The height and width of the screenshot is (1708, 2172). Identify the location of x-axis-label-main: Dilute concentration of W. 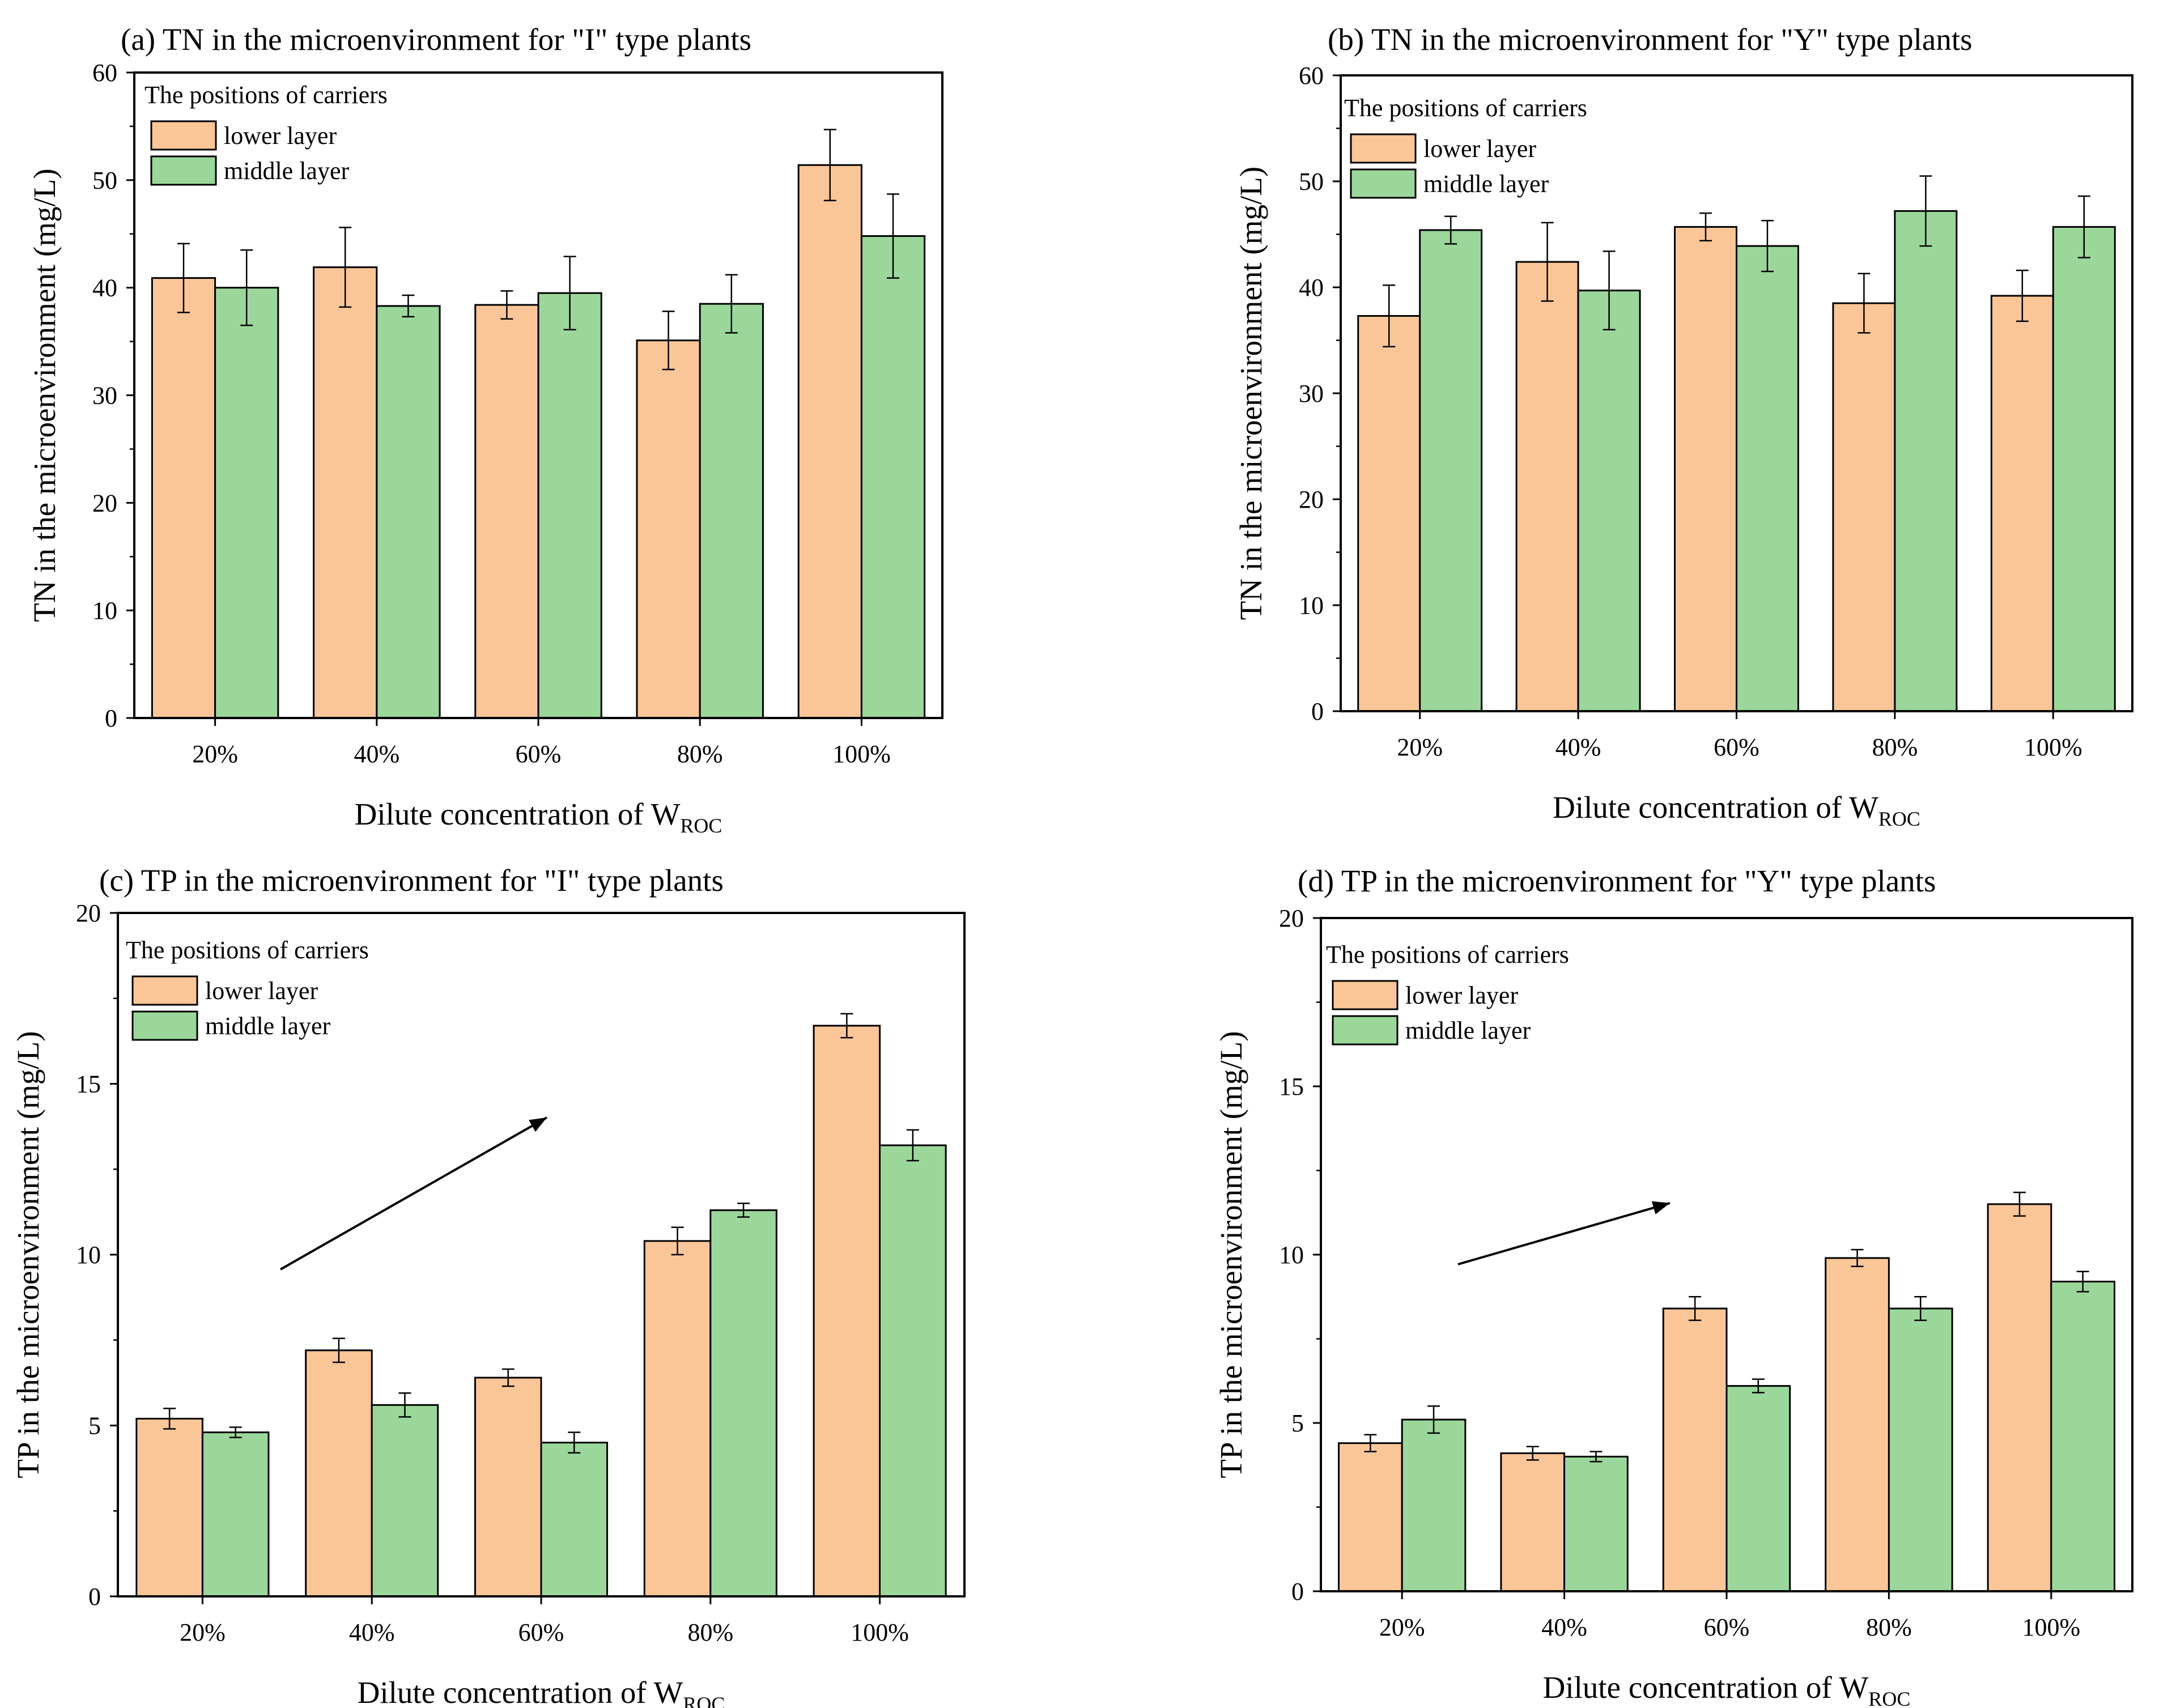
(518, 814).